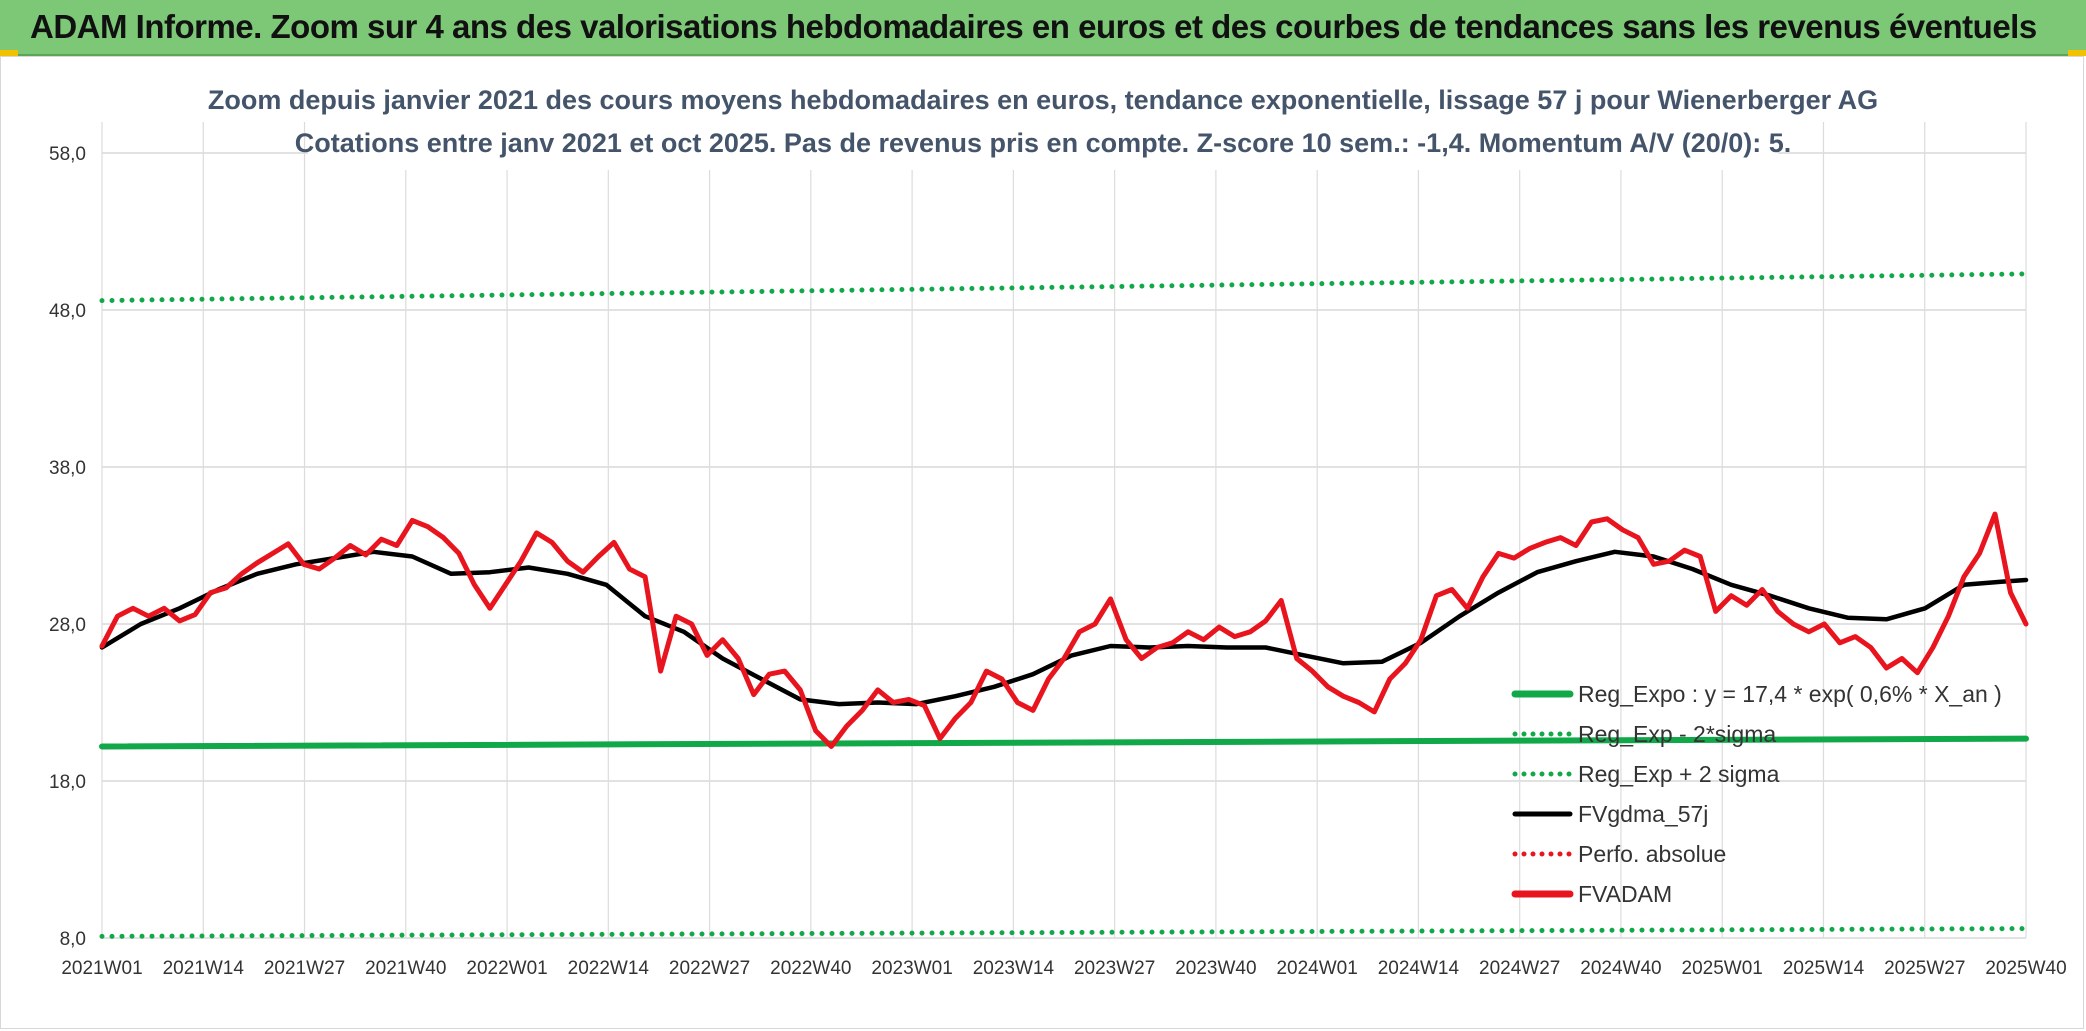  Describe the element at coordinates (1652, 854) in the screenshot. I see `legend-label: Perfo. absolue` at that location.